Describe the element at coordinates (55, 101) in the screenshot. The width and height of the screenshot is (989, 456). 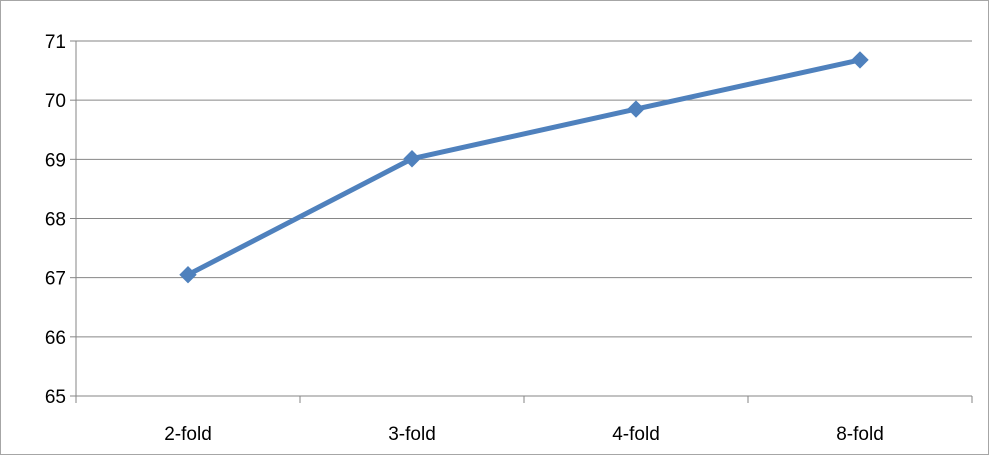
I see `y-tick-label-70: 70` at that location.